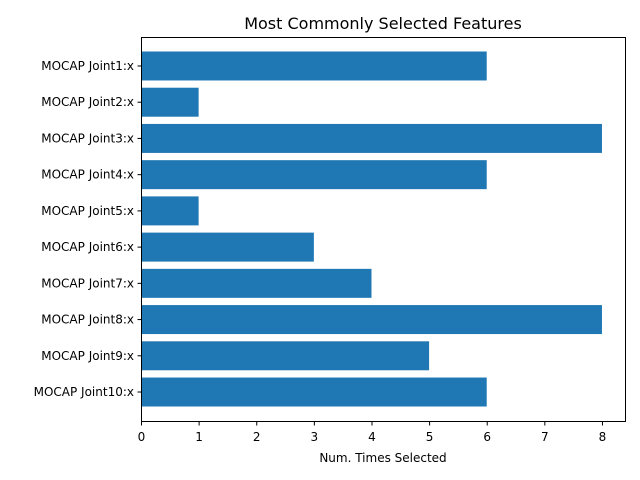 This screenshot has height=480, width=640. I want to click on x-tick-label: 8, so click(603, 437).